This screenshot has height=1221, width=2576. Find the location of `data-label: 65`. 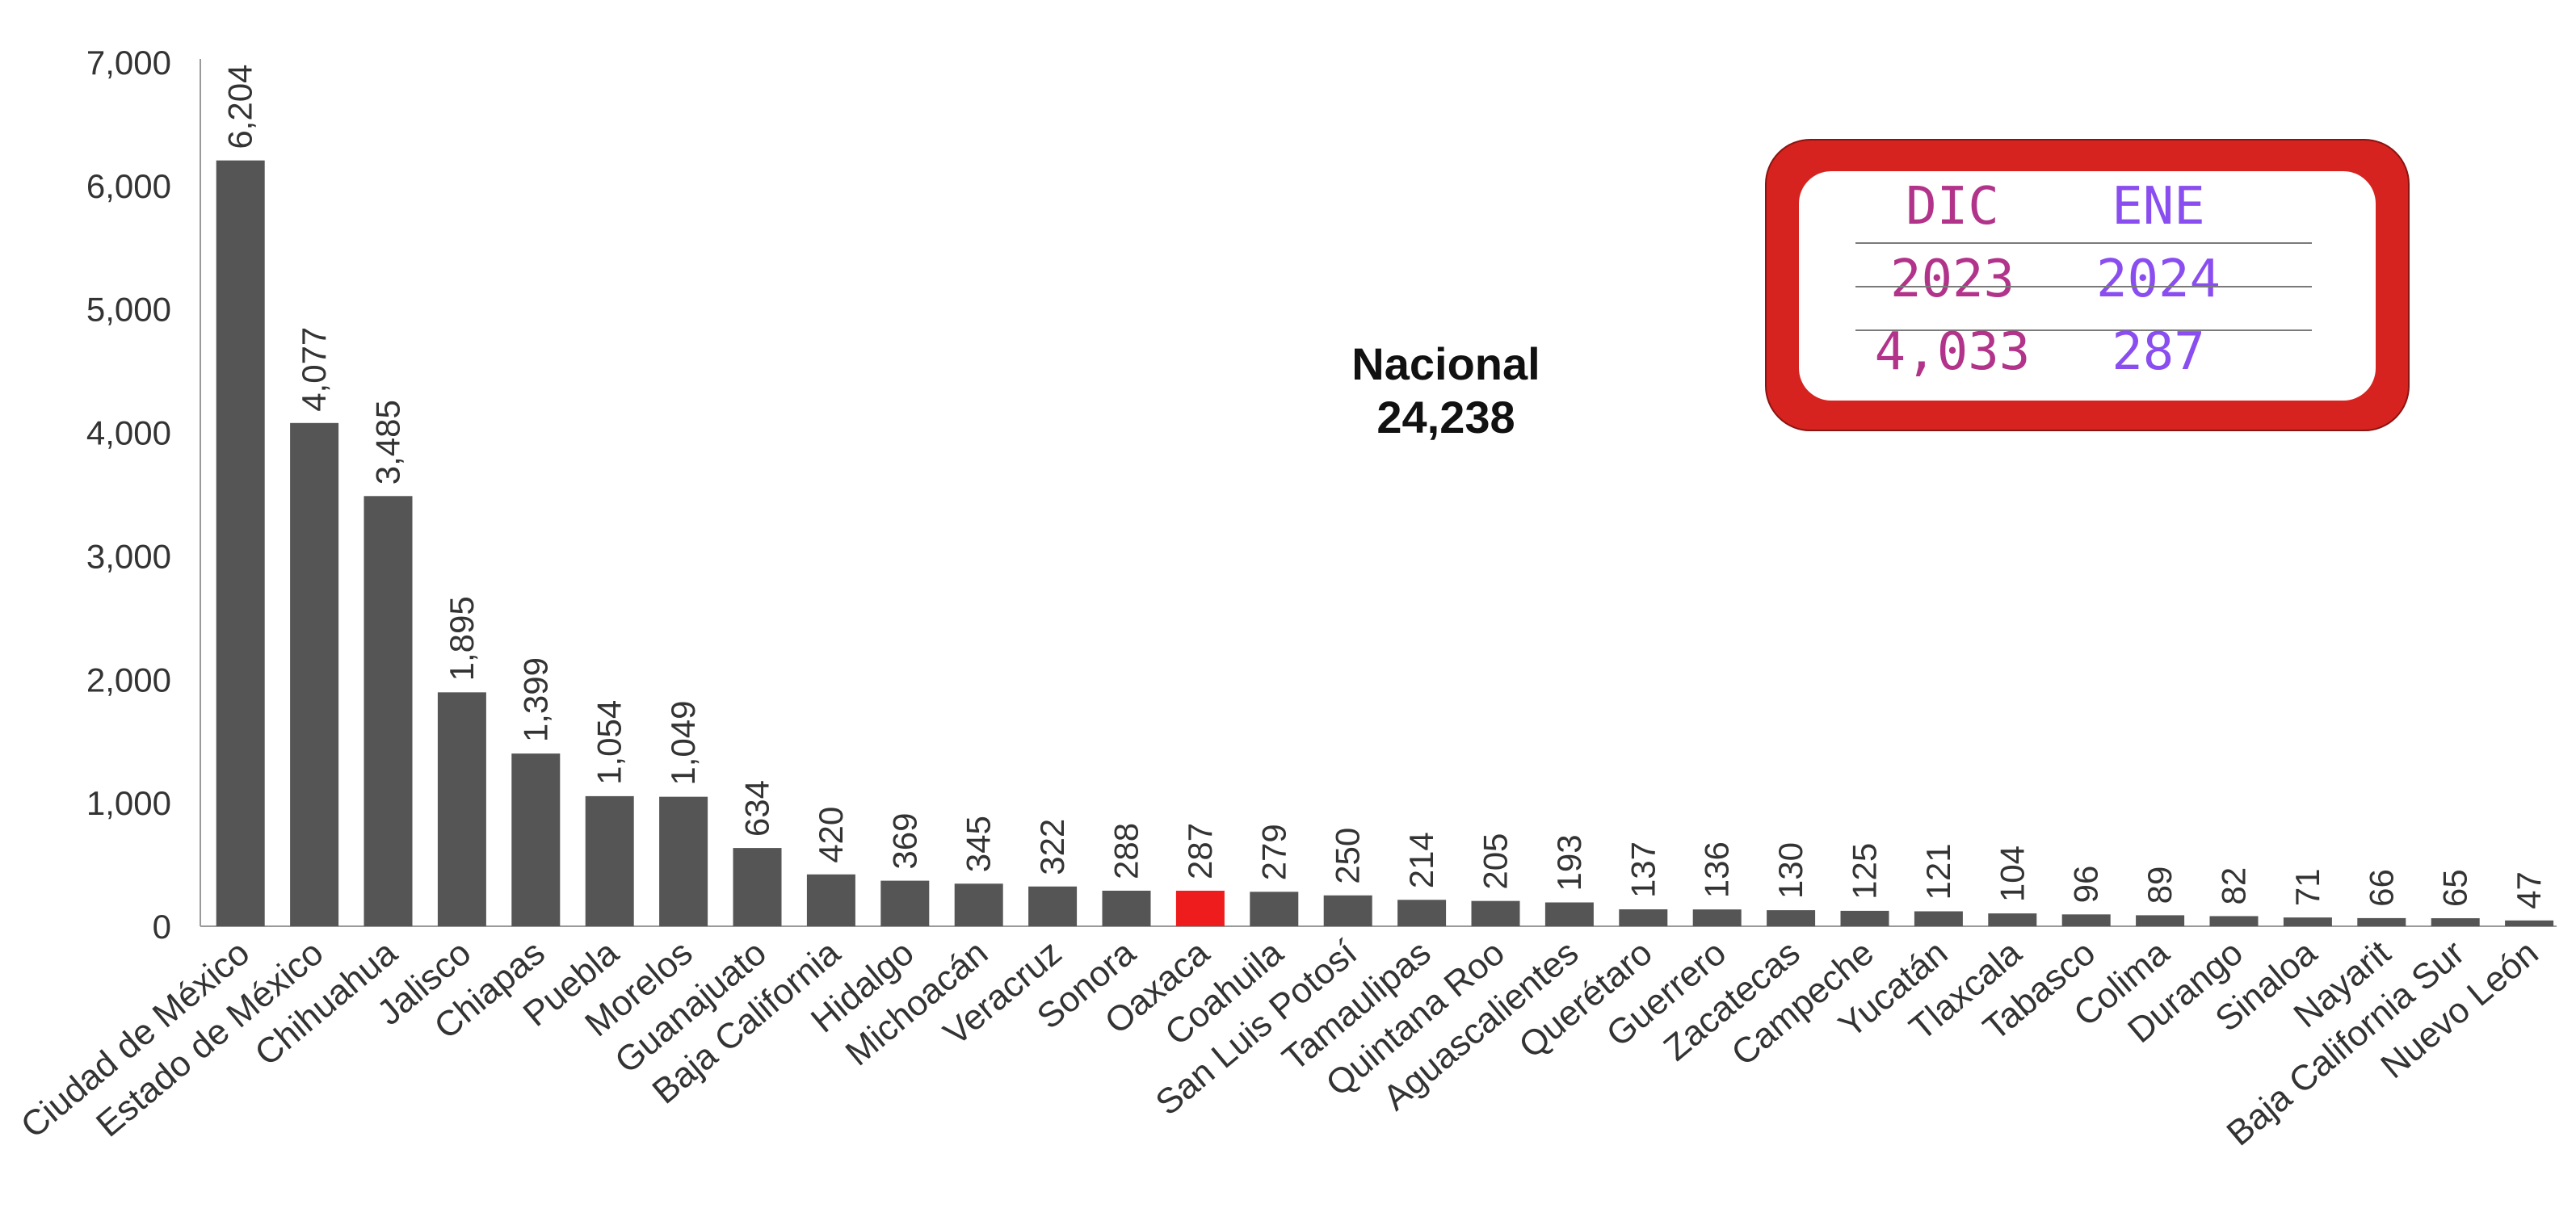

data-label: 65 is located at coordinates (2455, 888).